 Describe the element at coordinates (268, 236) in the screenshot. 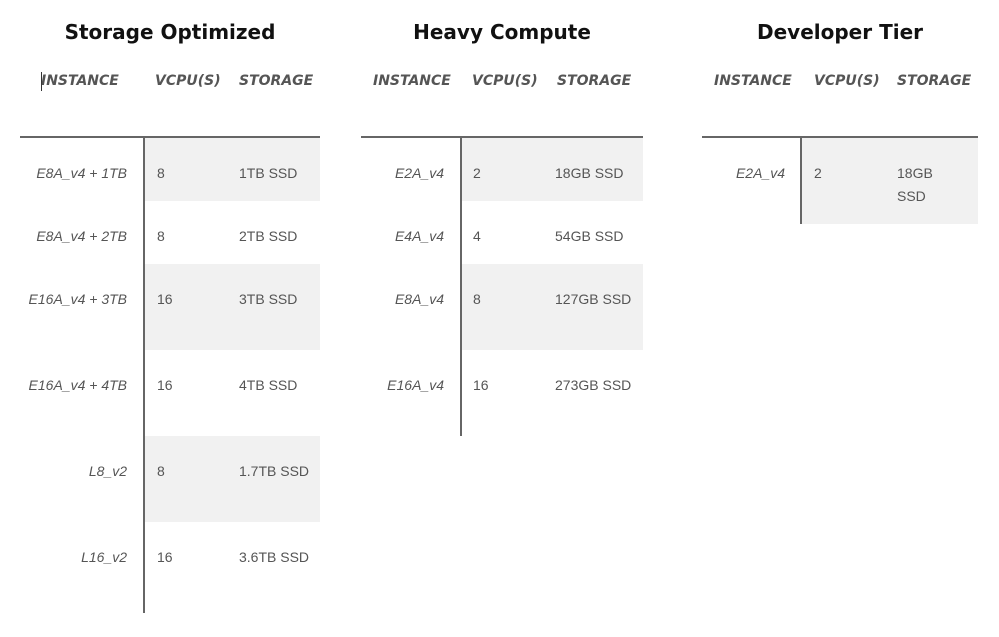

I see `storage-cell: 2TB SSD` at that location.